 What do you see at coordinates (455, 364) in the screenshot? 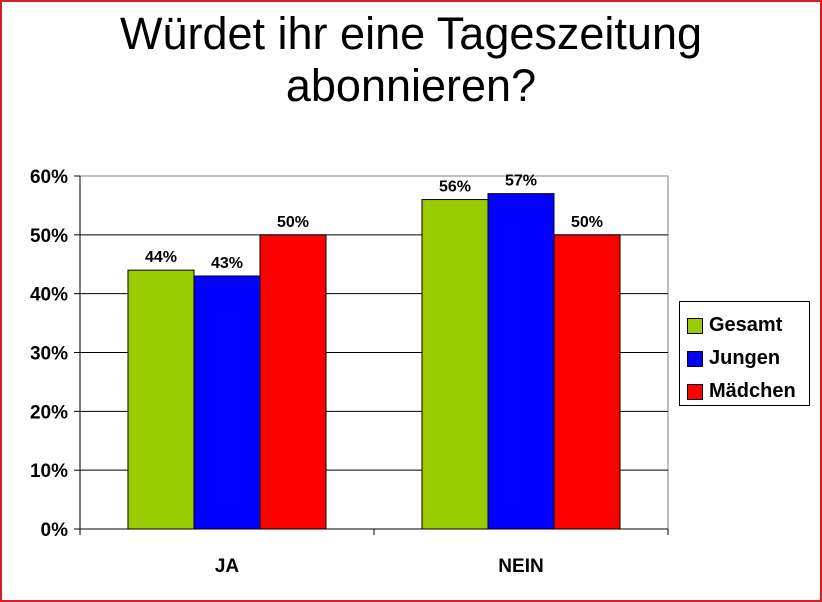
I see `bar-gesamt-nein` at bounding box center [455, 364].